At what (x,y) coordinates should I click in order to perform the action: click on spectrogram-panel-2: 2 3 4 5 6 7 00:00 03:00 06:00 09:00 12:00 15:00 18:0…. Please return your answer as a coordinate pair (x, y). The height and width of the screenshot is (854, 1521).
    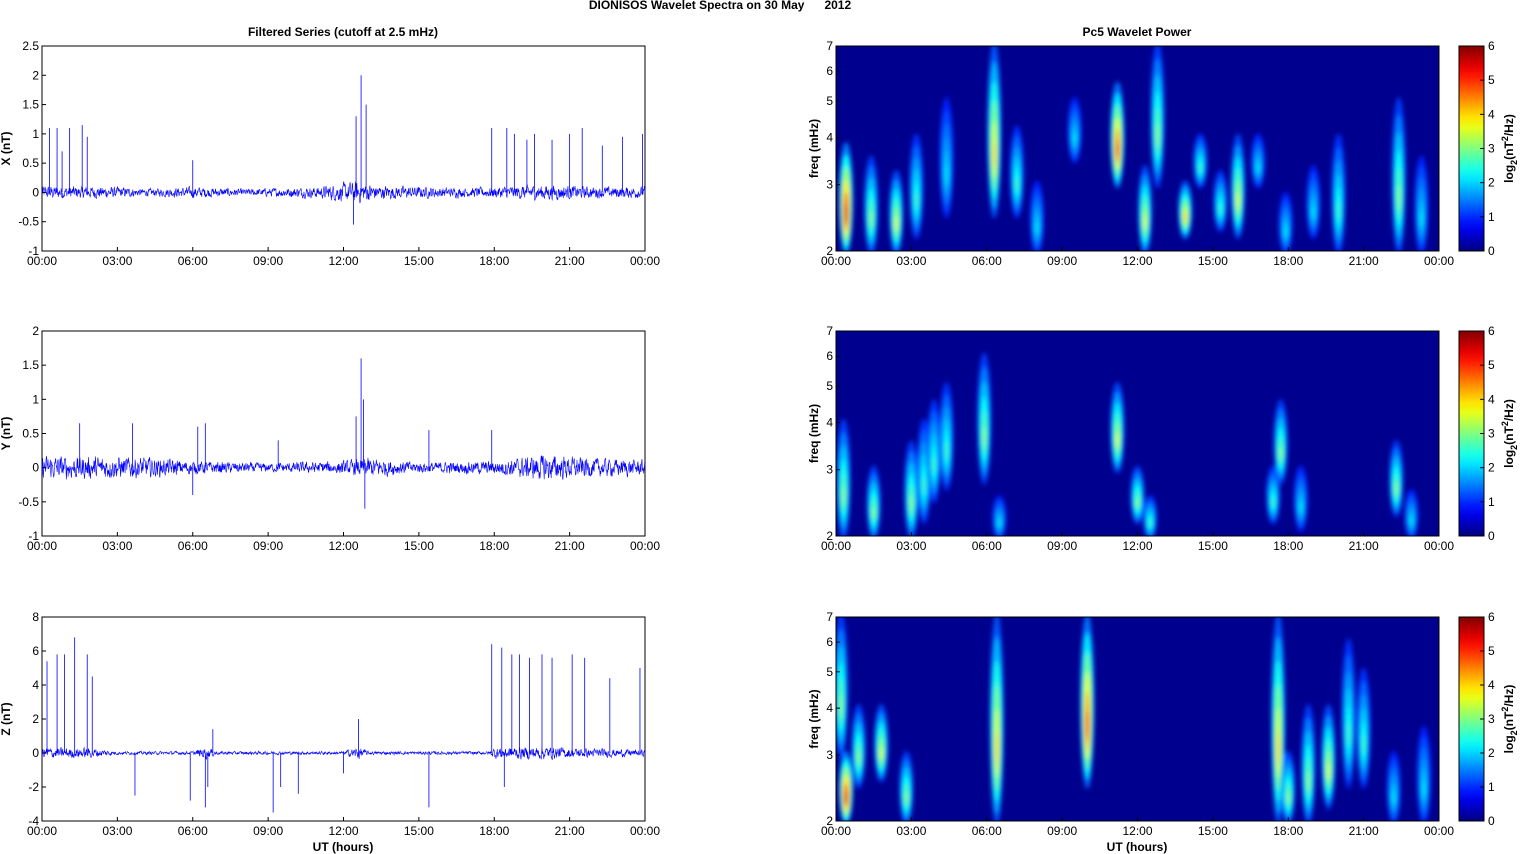
    Looking at the image, I should click on (1163, 438).